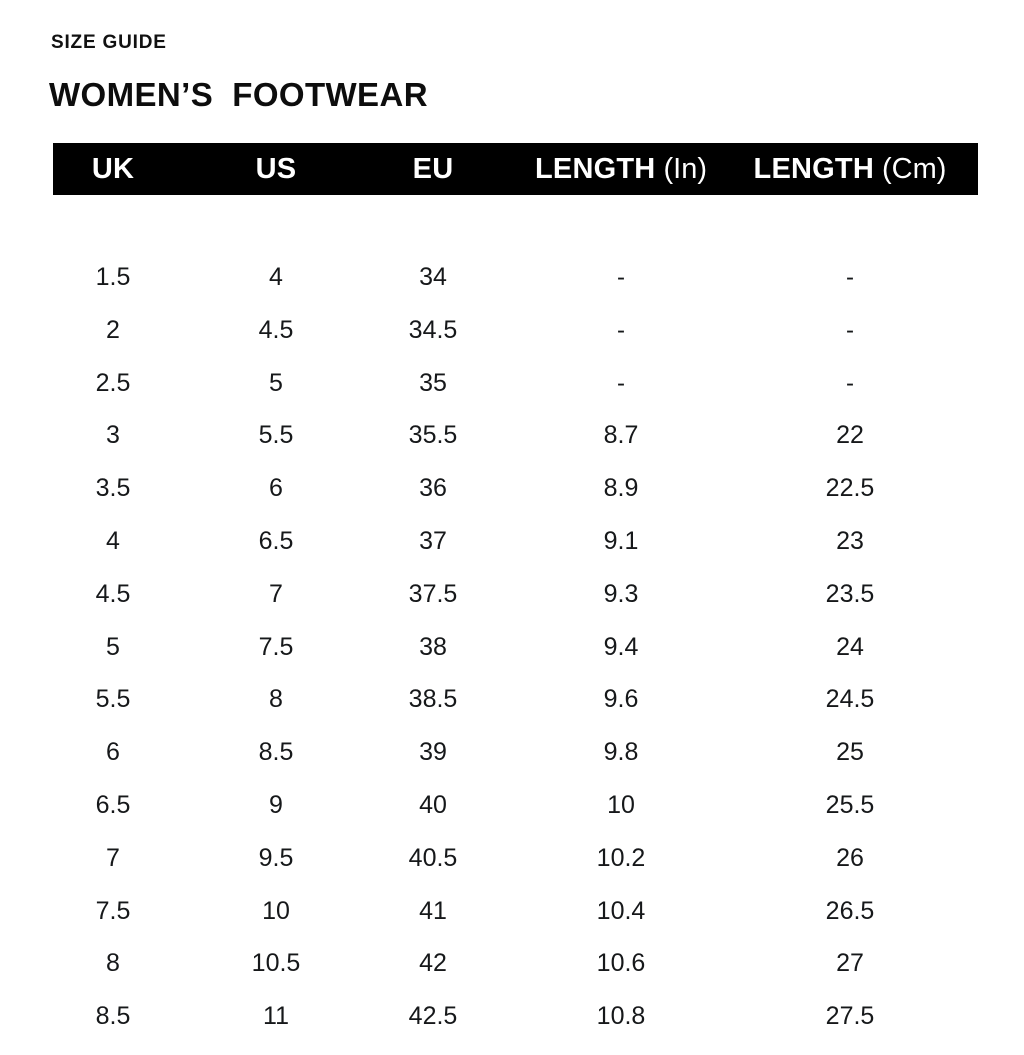 Image resolution: width=1024 pixels, height=1055 pixels. What do you see at coordinates (850, 646) in the screenshot?
I see `cell-length-cm: 24` at bounding box center [850, 646].